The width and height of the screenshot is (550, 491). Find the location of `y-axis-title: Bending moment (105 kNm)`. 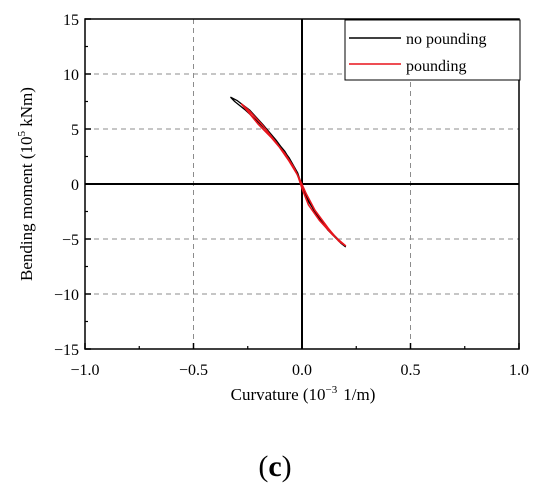

y-axis-title: Bending moment (105 kNm) is located at coordinates (26, 184).